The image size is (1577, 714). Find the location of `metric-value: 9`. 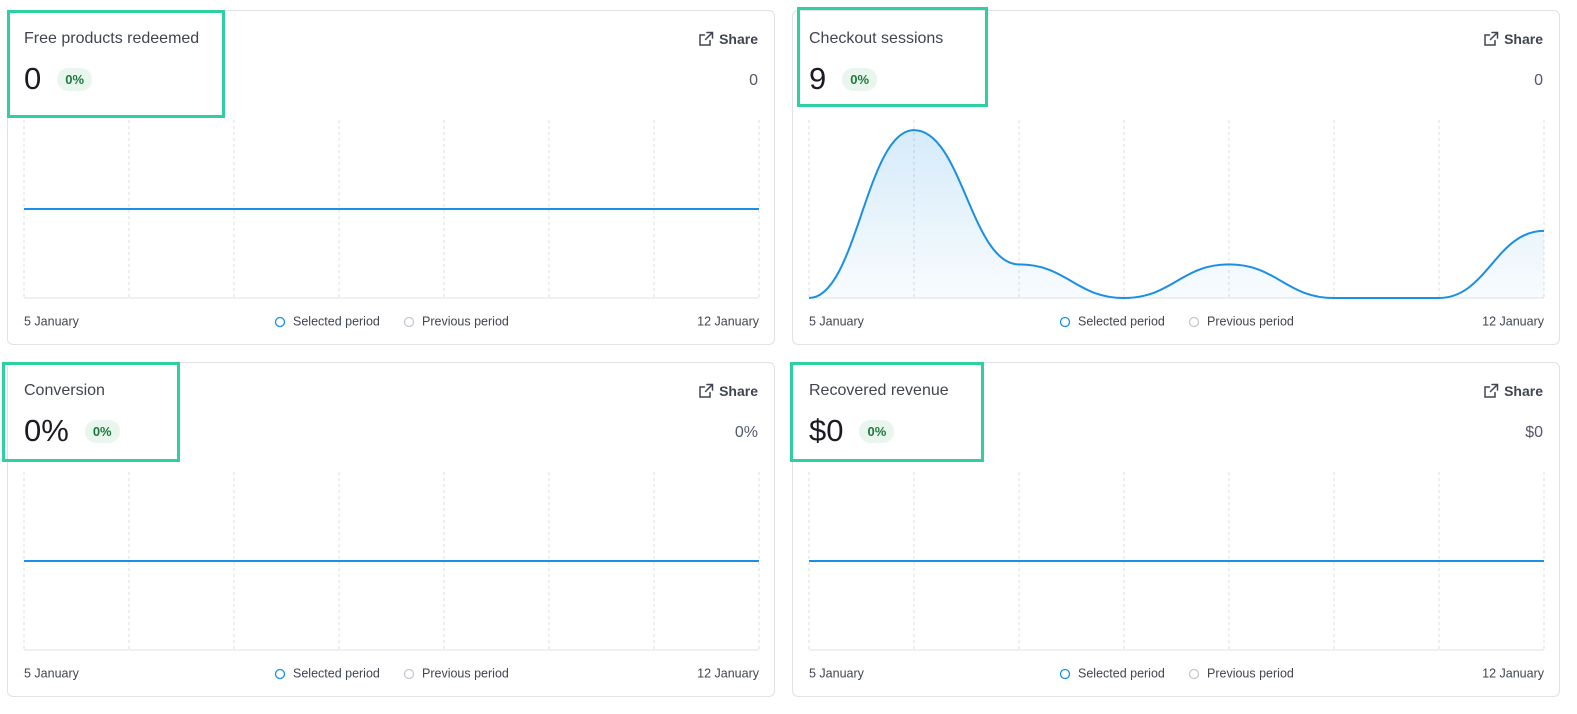

metric-value: 9 is located at coordinates (818, 78).